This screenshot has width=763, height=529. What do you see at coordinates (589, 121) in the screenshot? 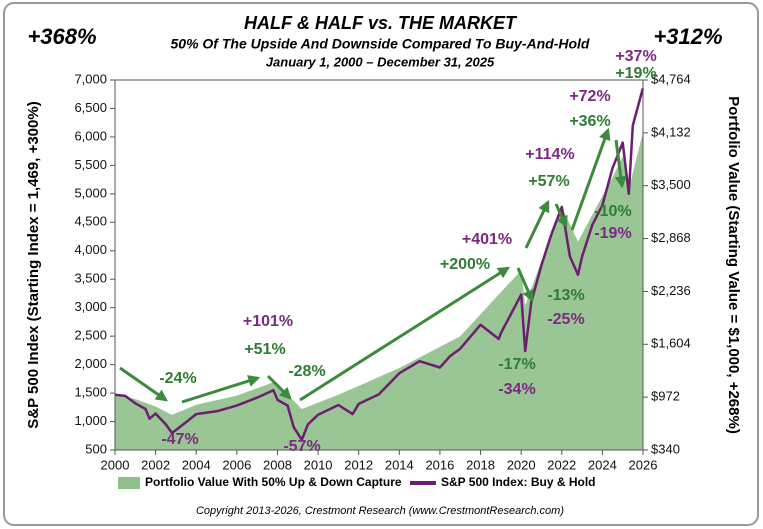
I see `annotation: +36%` at bounding box center [589, 121].